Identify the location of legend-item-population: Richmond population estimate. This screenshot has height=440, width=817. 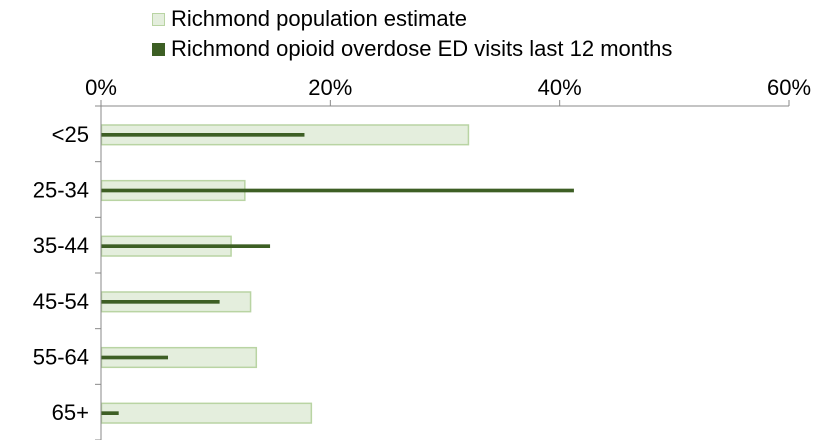
(412, 19).